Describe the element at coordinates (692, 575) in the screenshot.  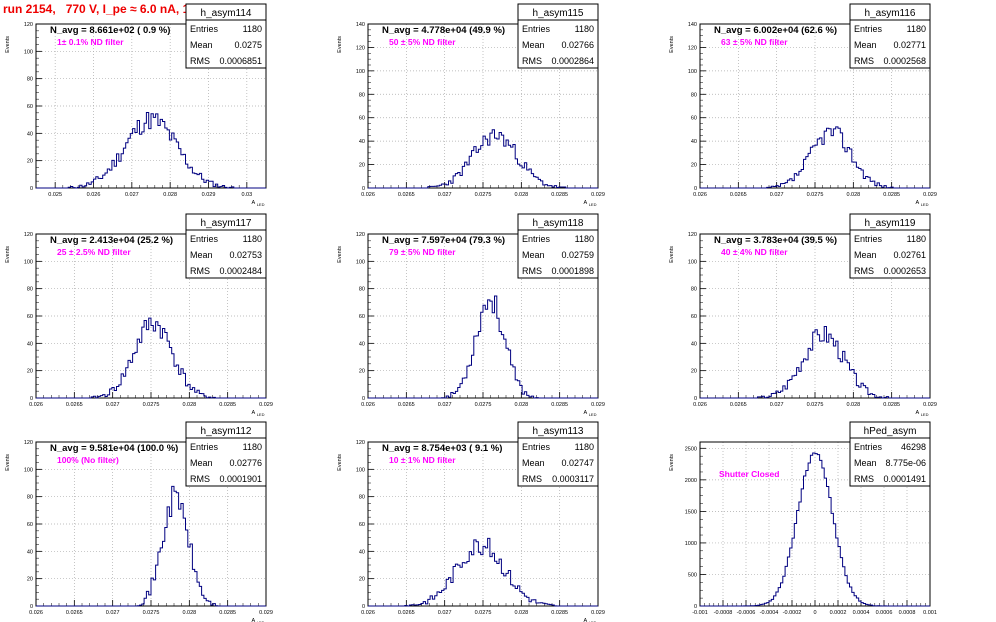
I see `y-tick-label: 500` at that location.